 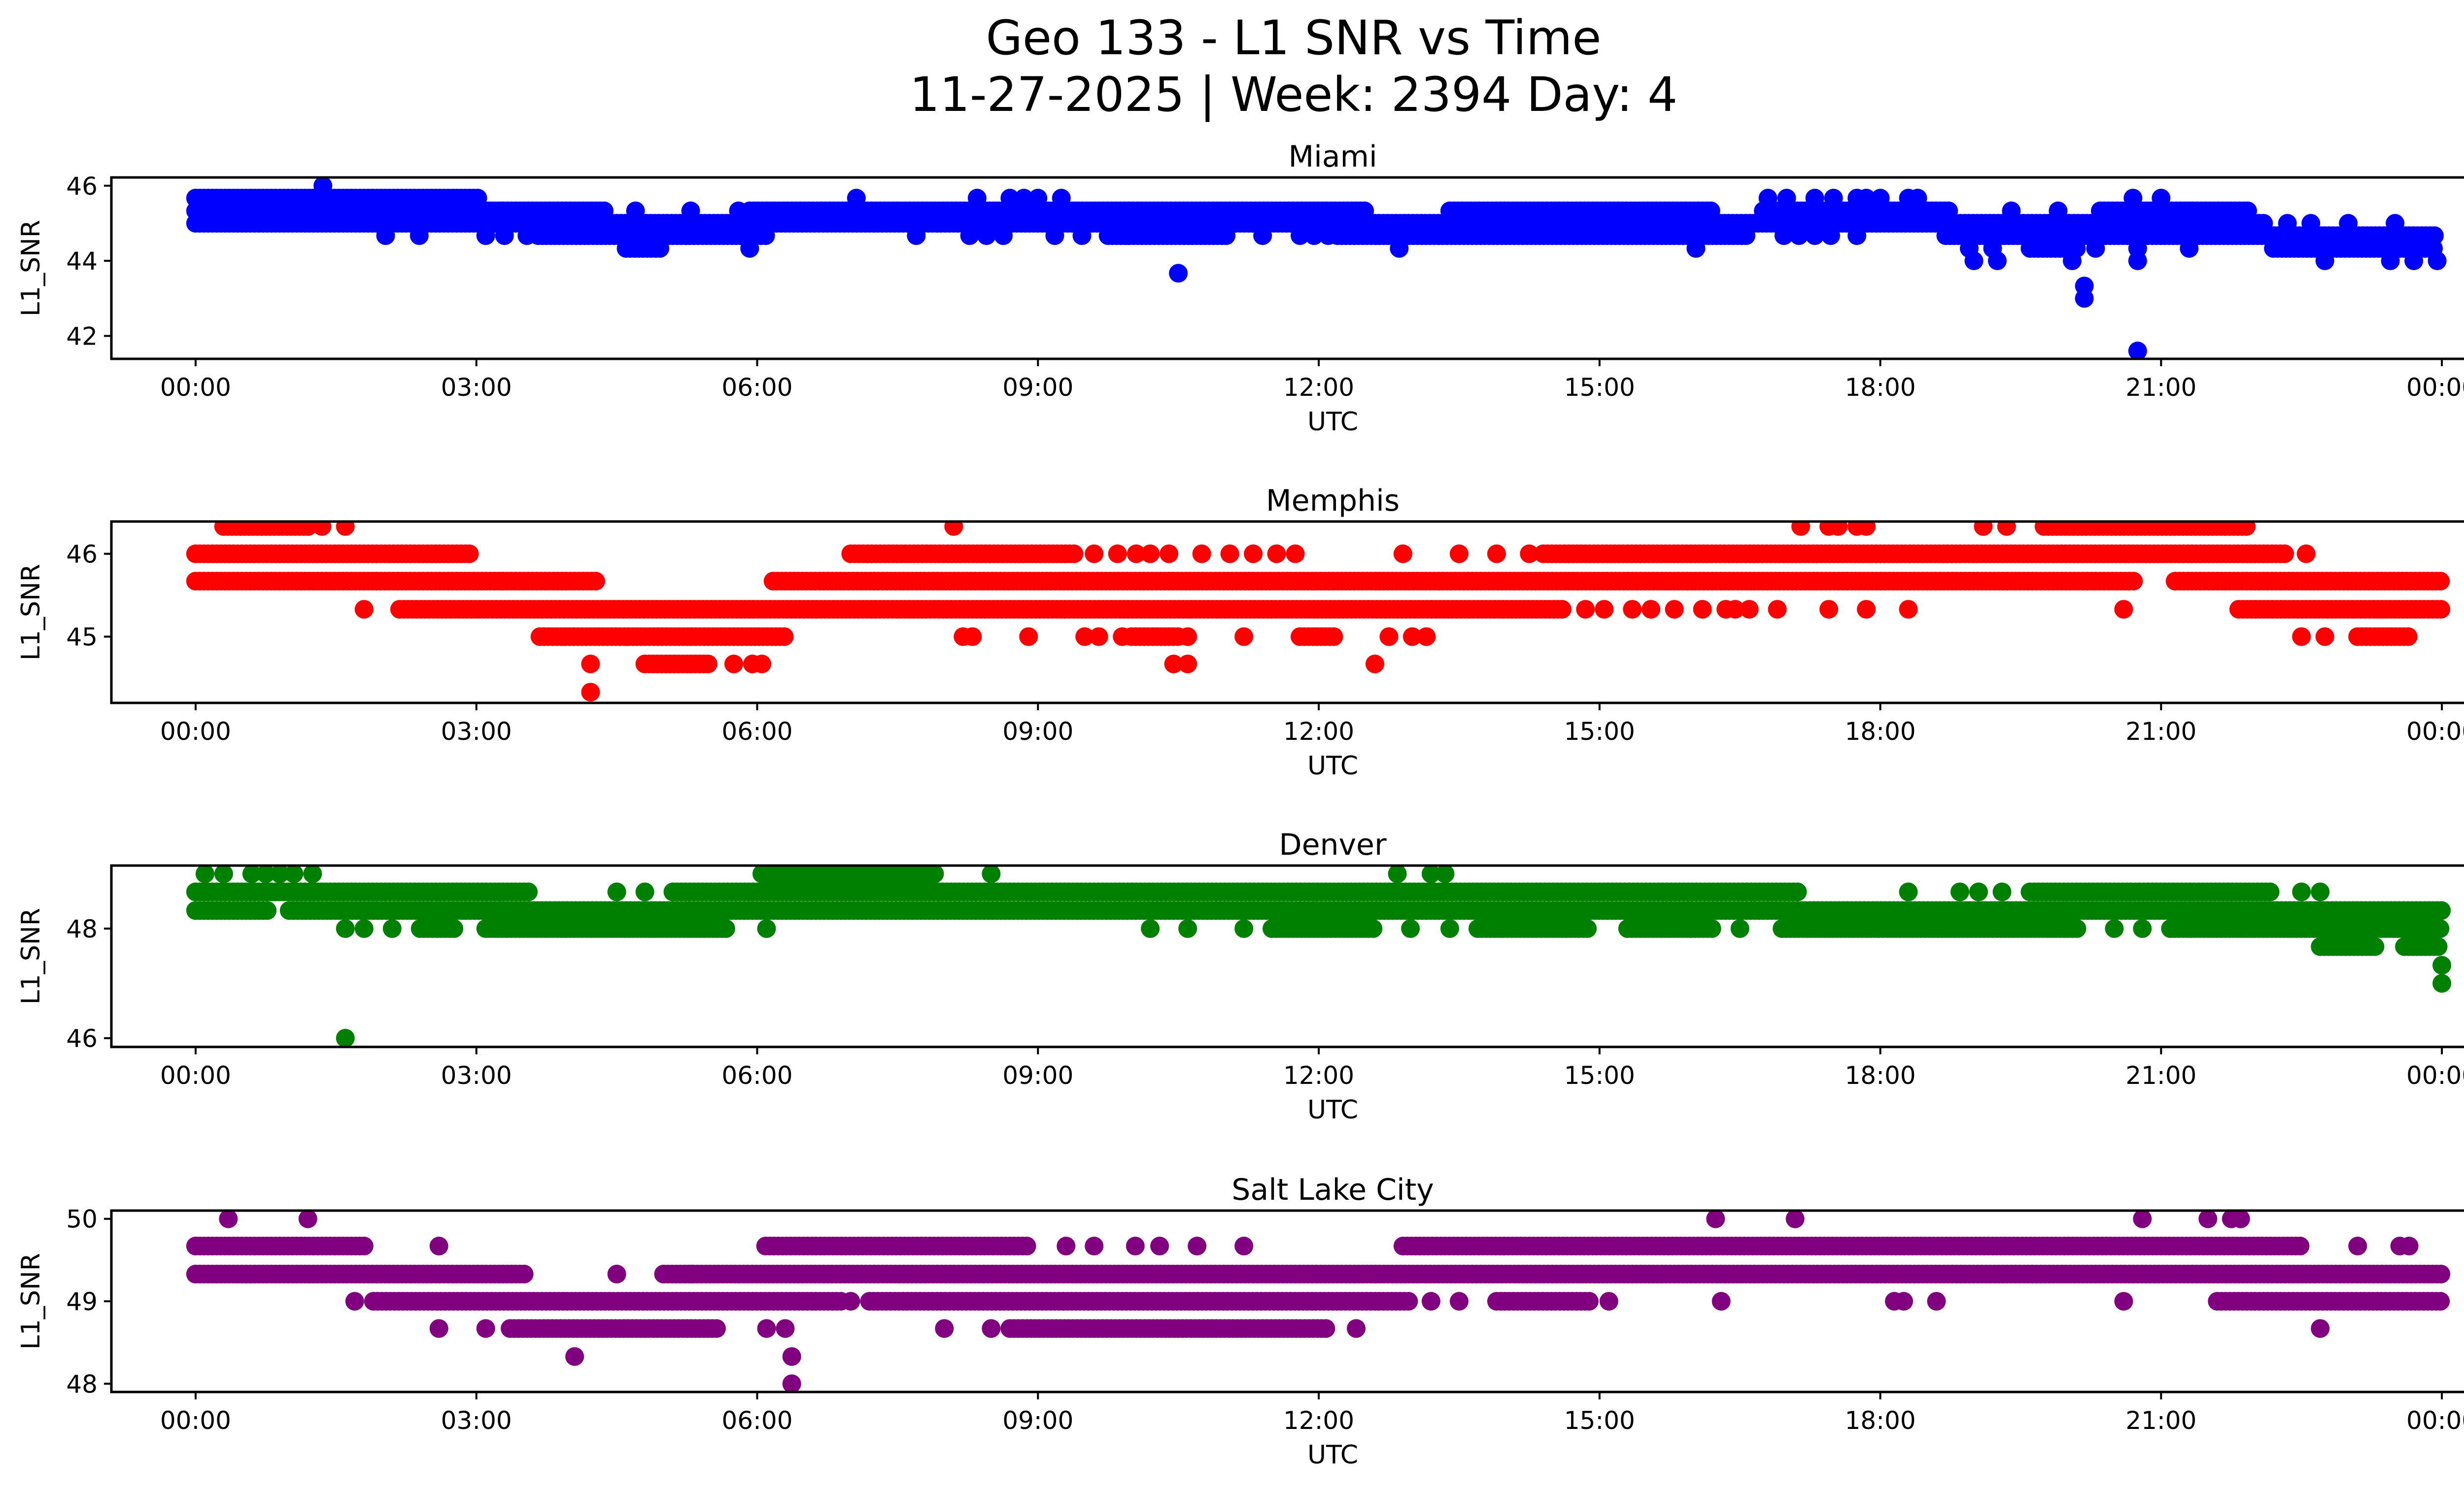 What do you see at coordinates (31, 612) in the screenshot?
I see `y-axis-label: L1_SNR` at bounding box center [31, 612].